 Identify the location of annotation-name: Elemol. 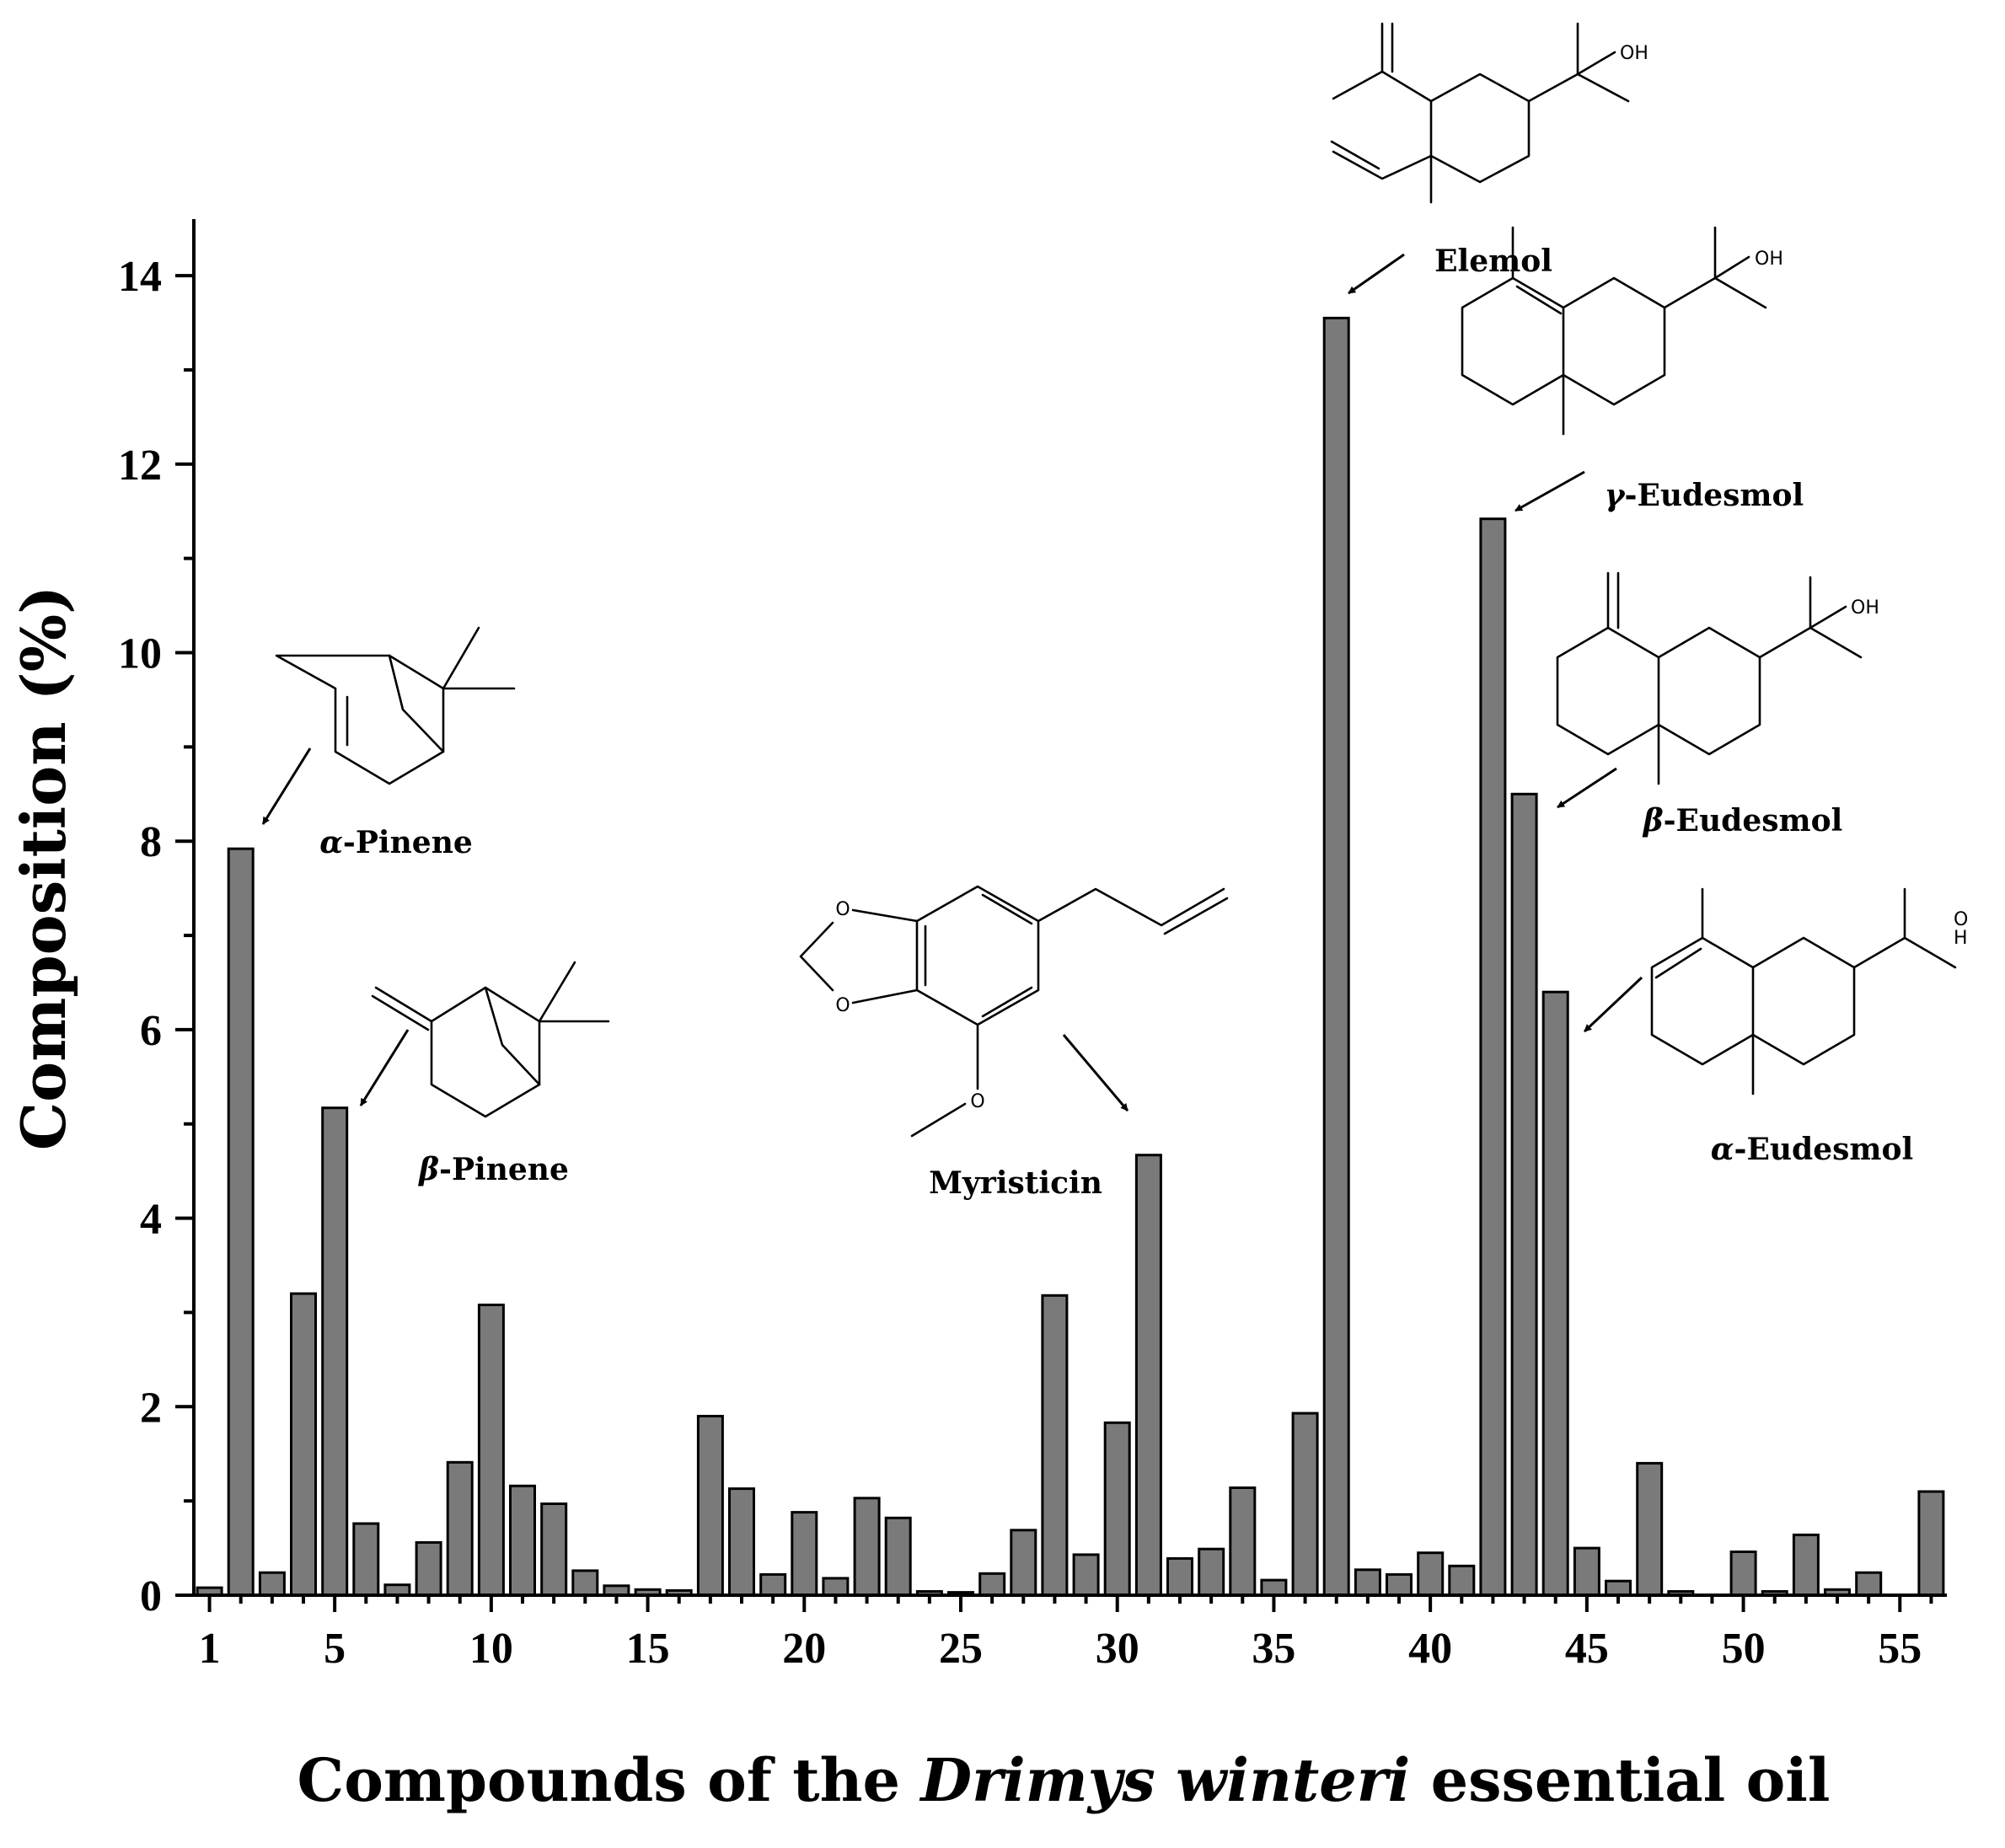
(1493, 261).